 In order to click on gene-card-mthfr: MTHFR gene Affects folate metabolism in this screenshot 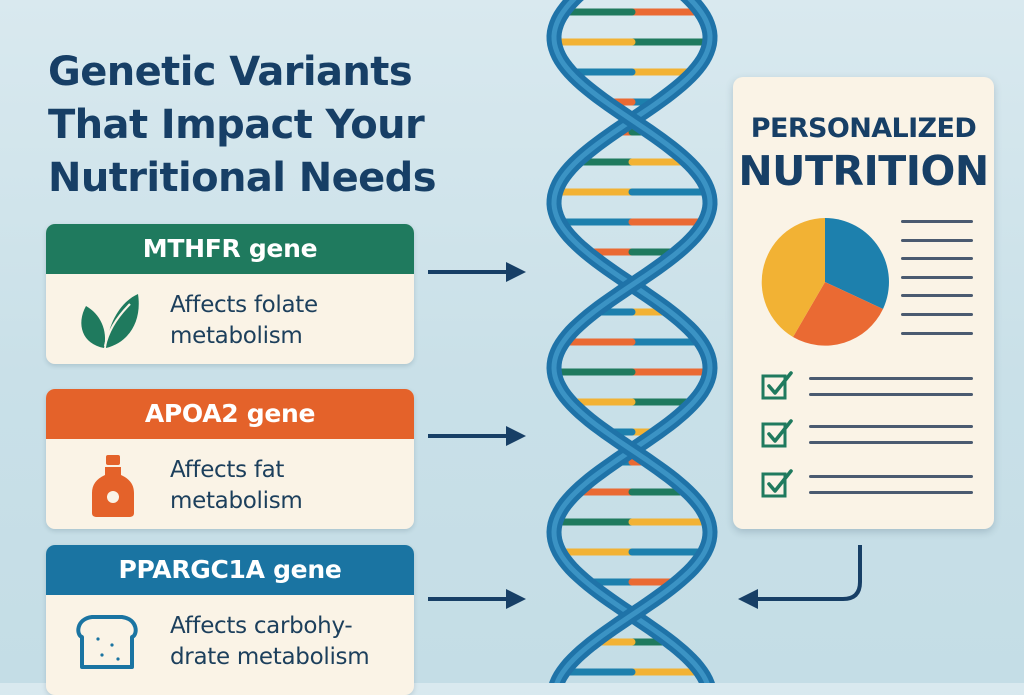, I will do `click(230, 294)`.